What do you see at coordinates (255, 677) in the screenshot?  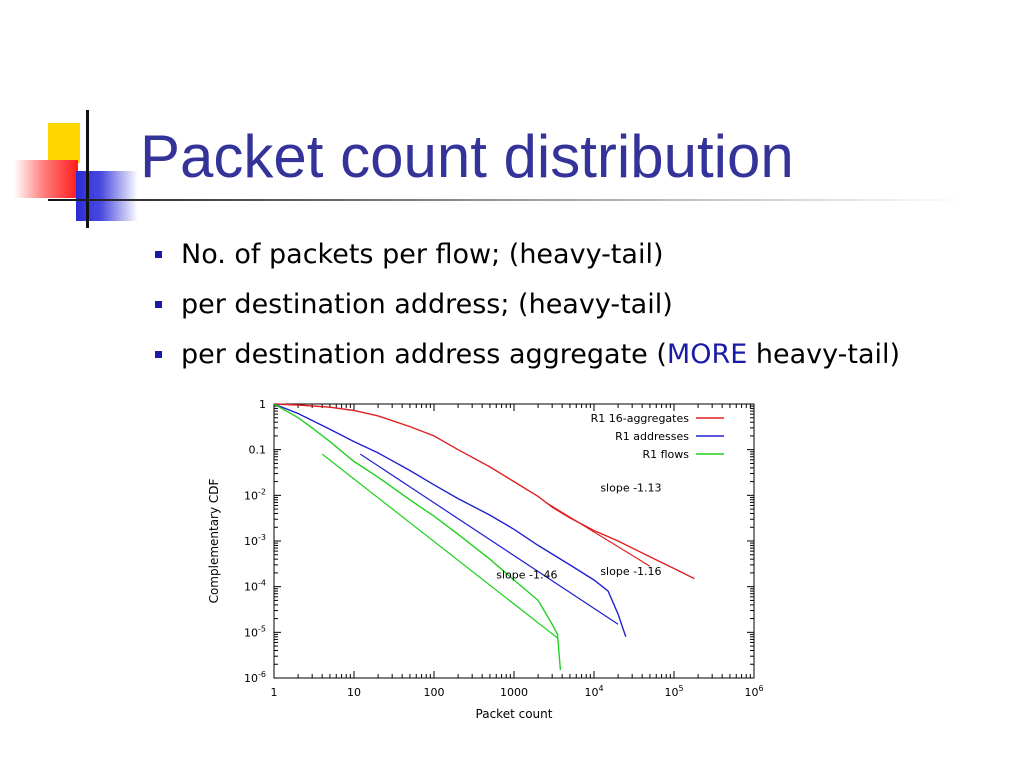 I see `y-tick-label: 10⁻⁶` at bounding box center [255, 677].